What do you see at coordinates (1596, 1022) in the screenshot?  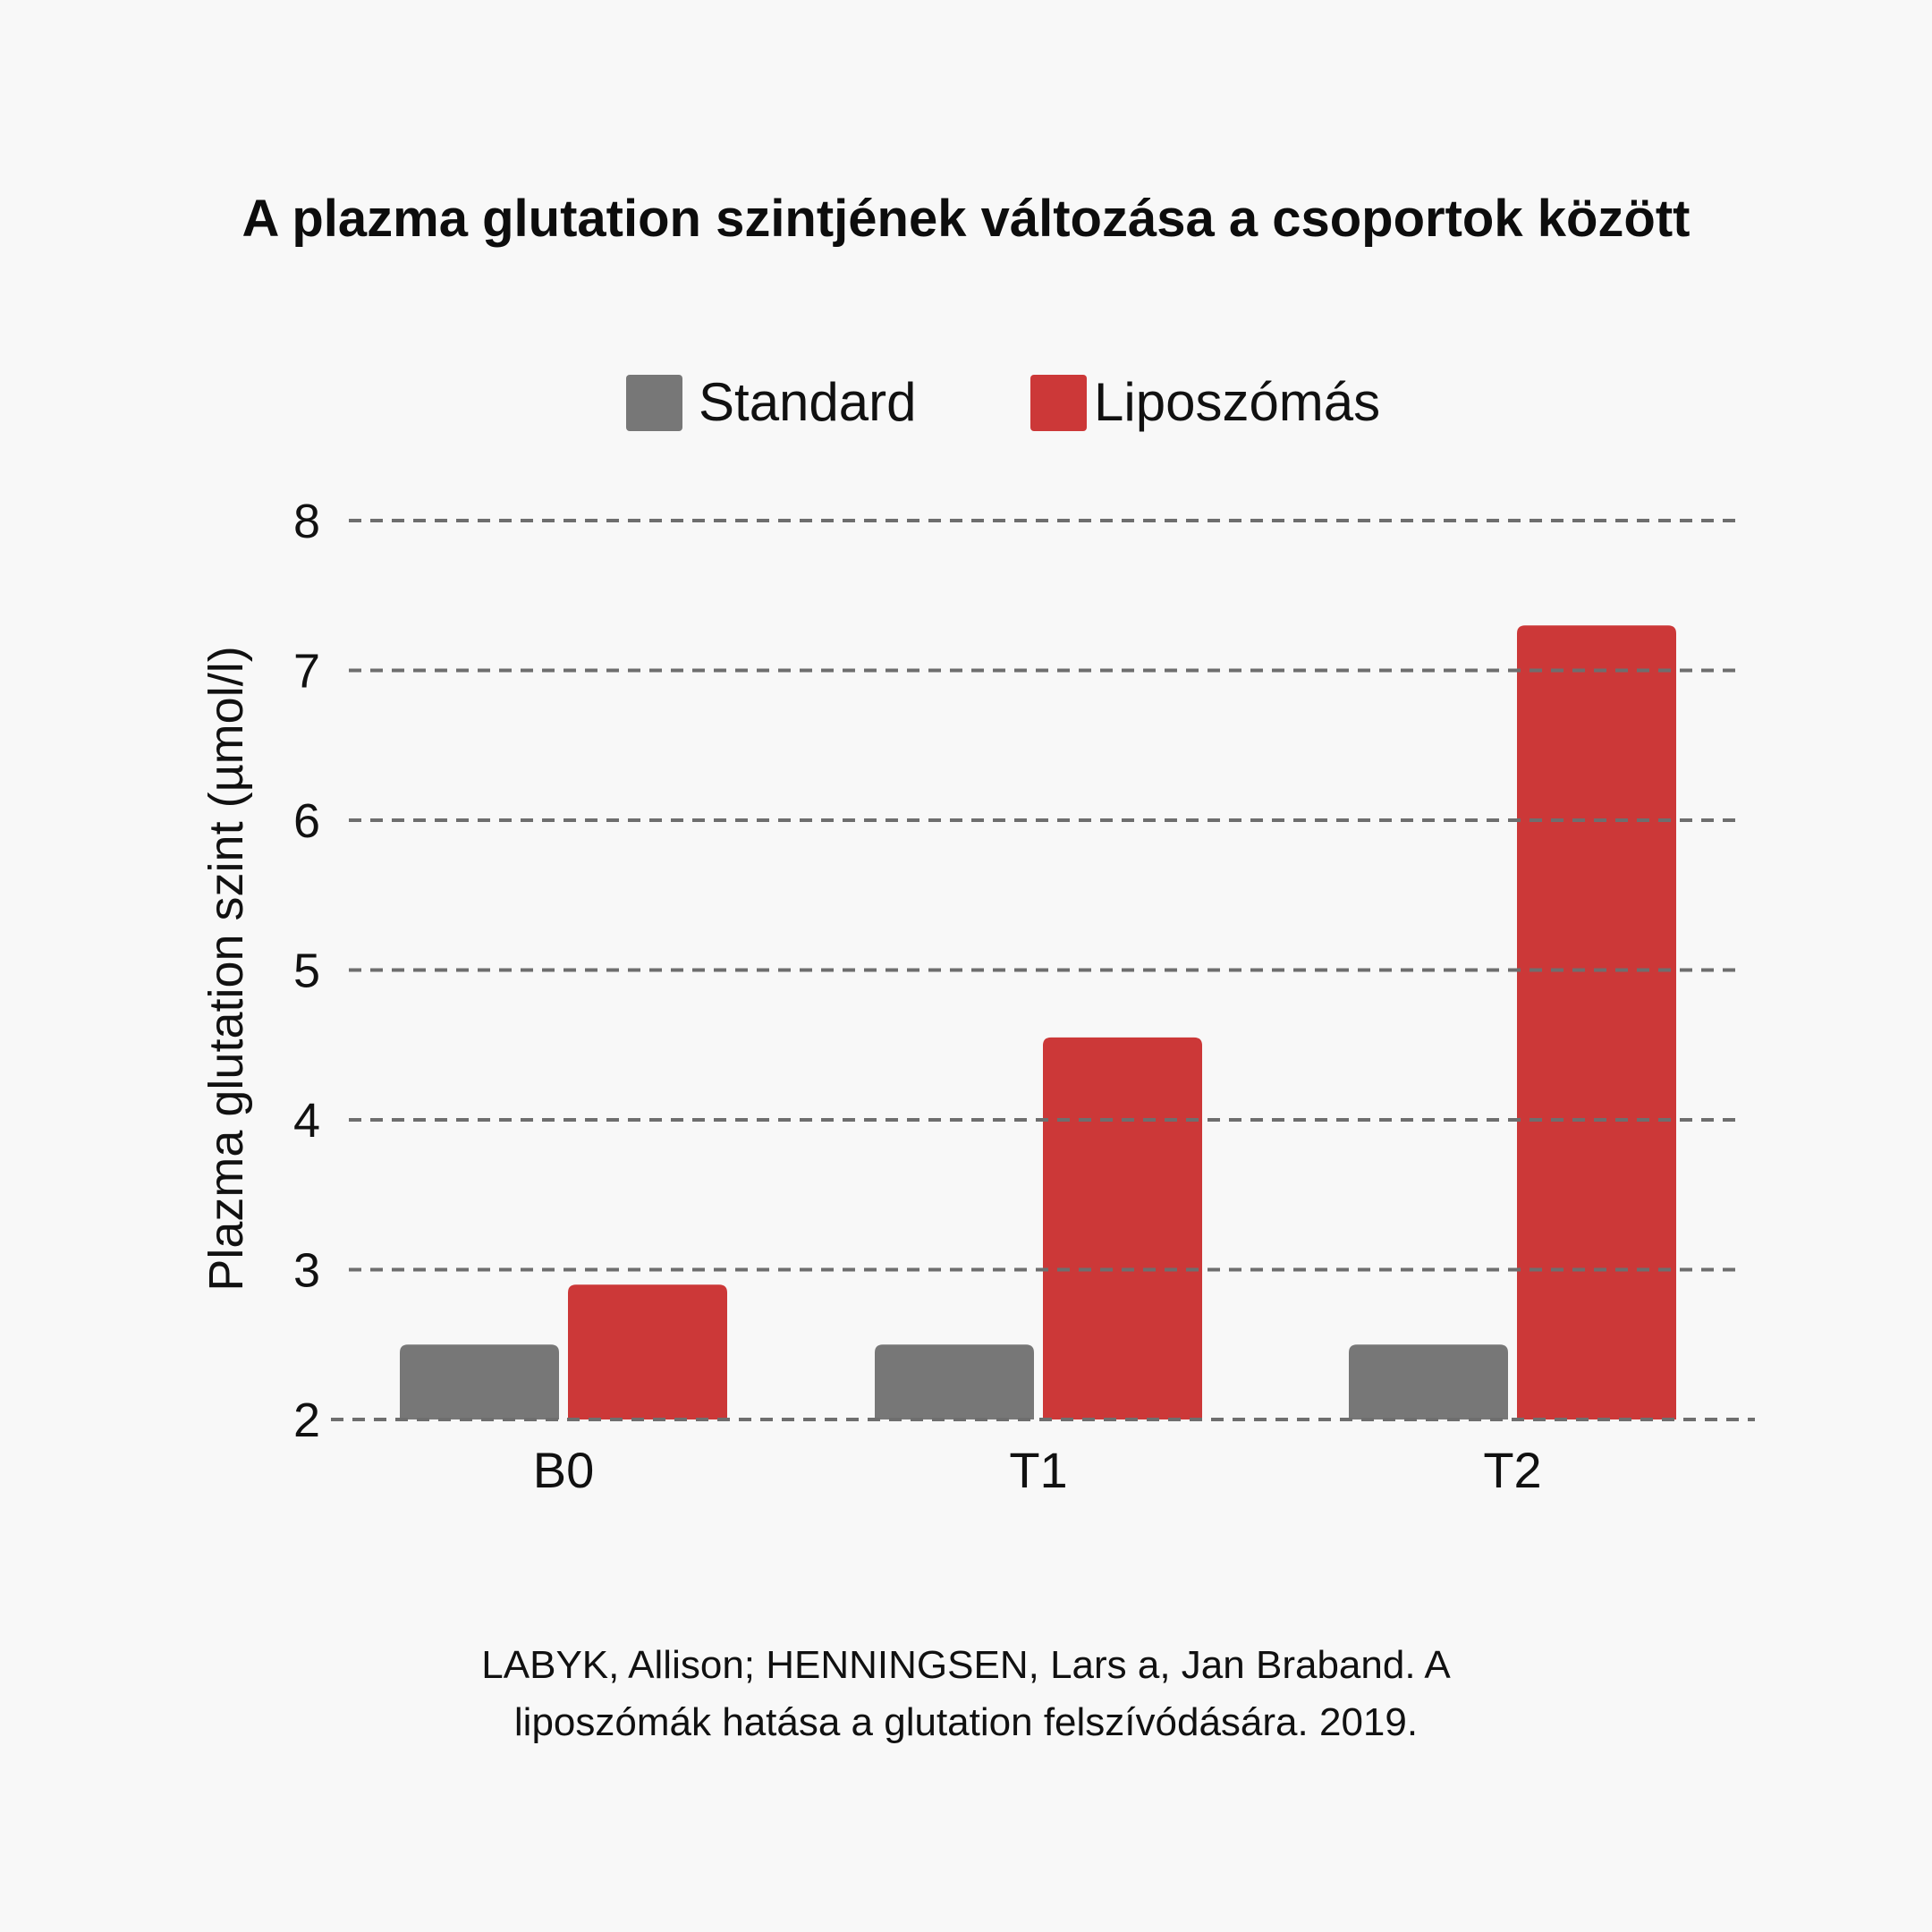 I see `bar-liposz-m-s-t2` at bounding box center [1596, 1022].